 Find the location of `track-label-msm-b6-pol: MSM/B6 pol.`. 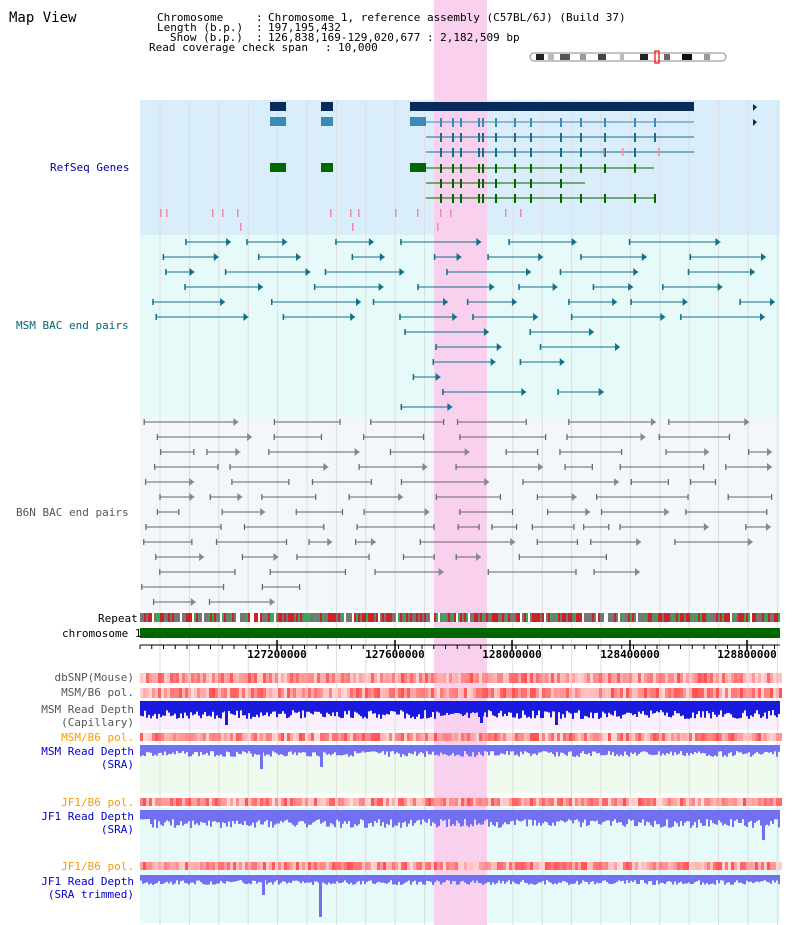

track-label-msm-b6-pol: MSM/B6 pol. is located at coordinates (97, 692).